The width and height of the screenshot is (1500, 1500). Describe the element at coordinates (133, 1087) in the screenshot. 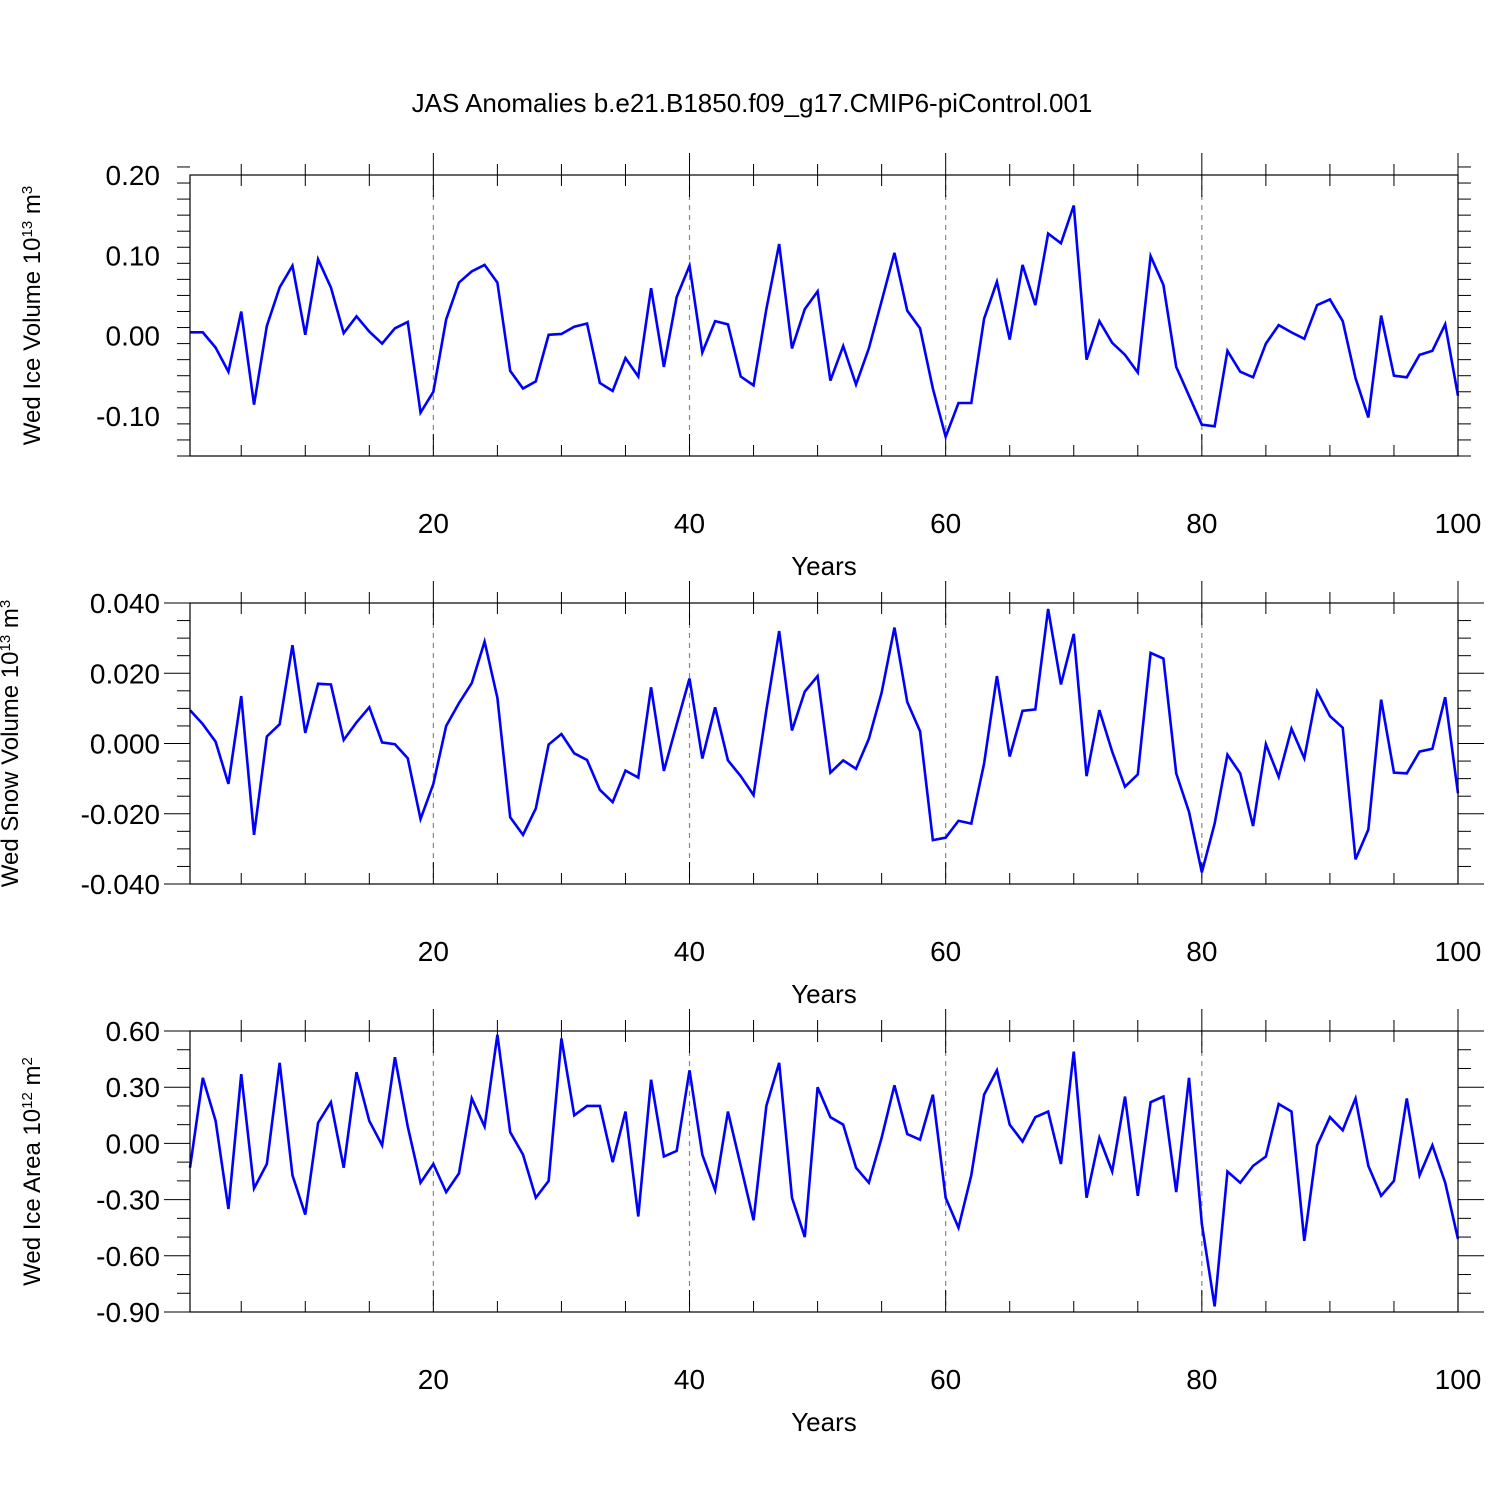

I see `y-tick-label: 0.30` at that location.